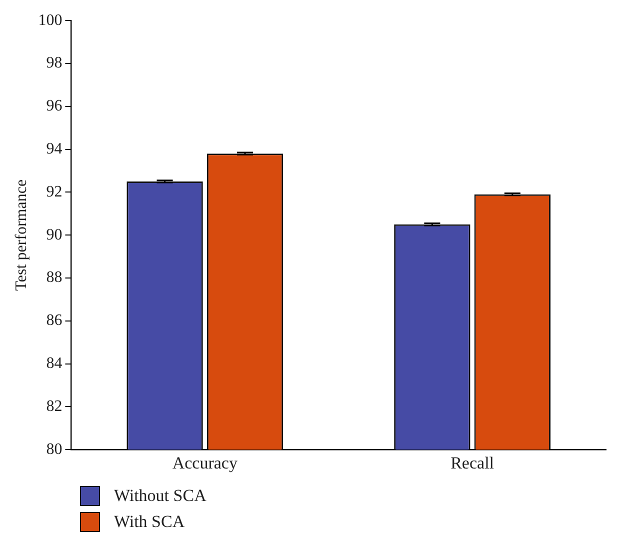 The width and height of the screenshot is (618, 551). Describe the element at coordinates (54, 63) in the screenshot. I see `y-tick-label: 98` at that location.